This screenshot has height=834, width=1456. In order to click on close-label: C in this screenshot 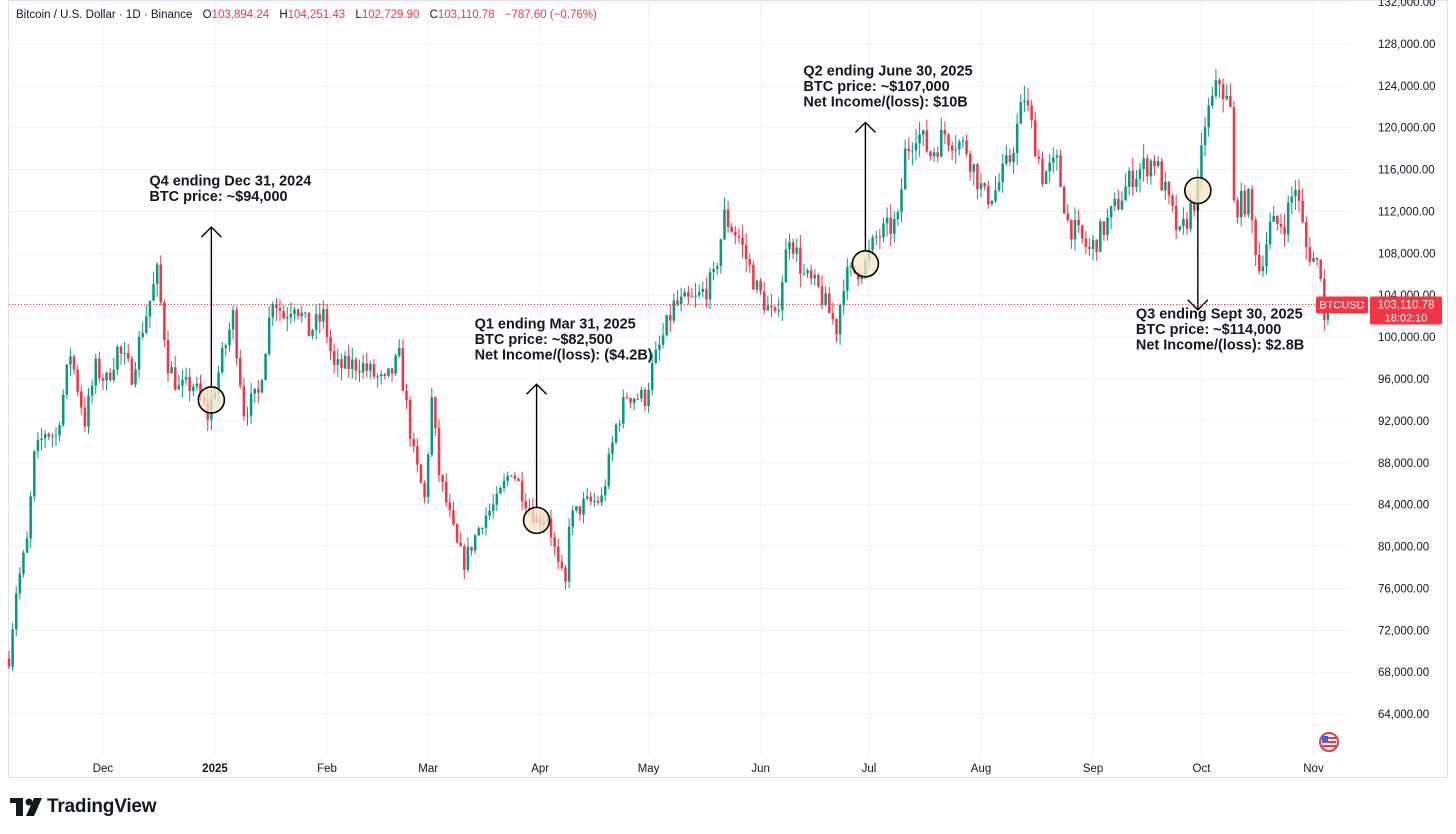, I will do `click(433, 15)`.